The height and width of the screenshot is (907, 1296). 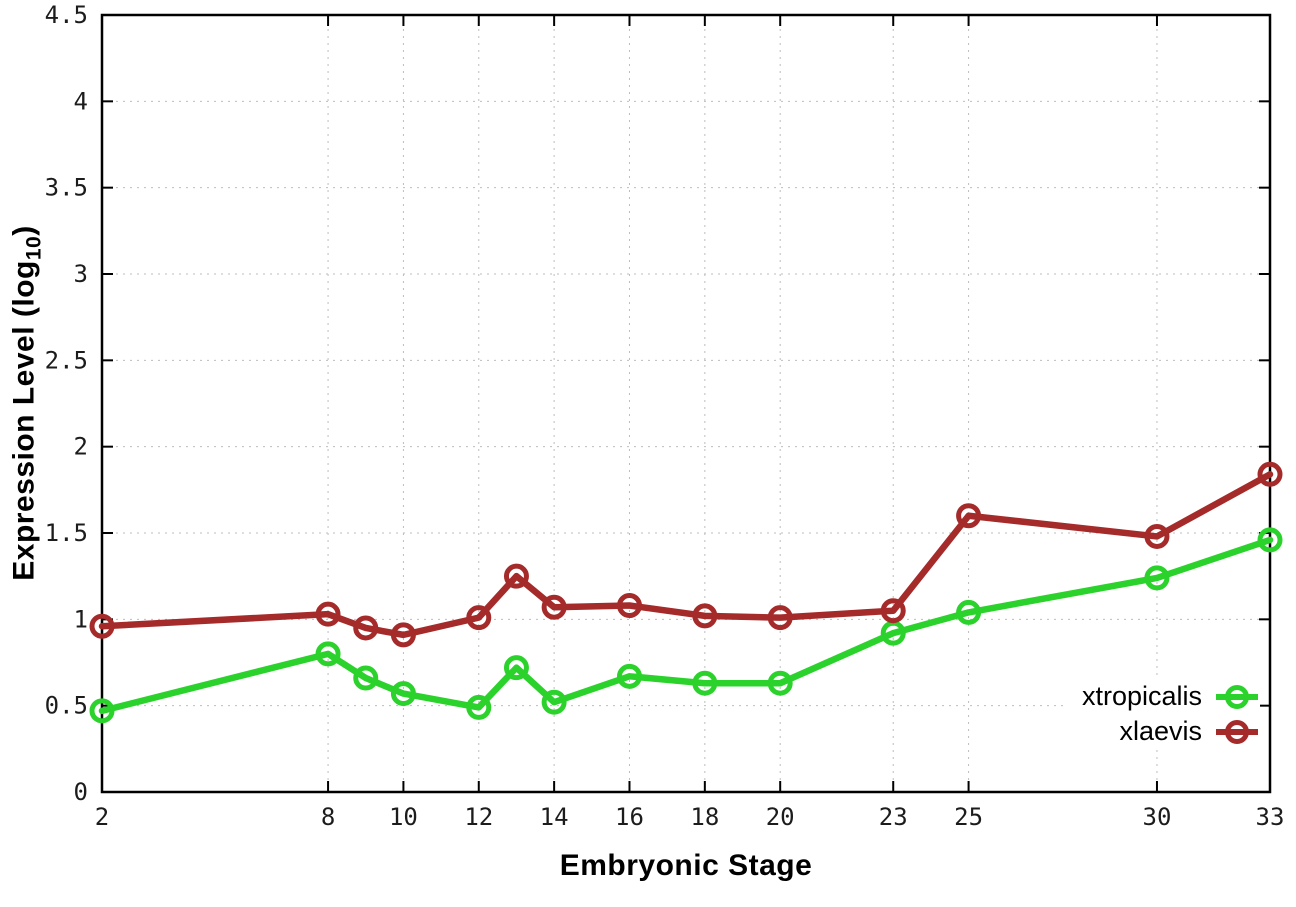 I want to click on x-tick-label: 33, so click(x=1270, y=817).